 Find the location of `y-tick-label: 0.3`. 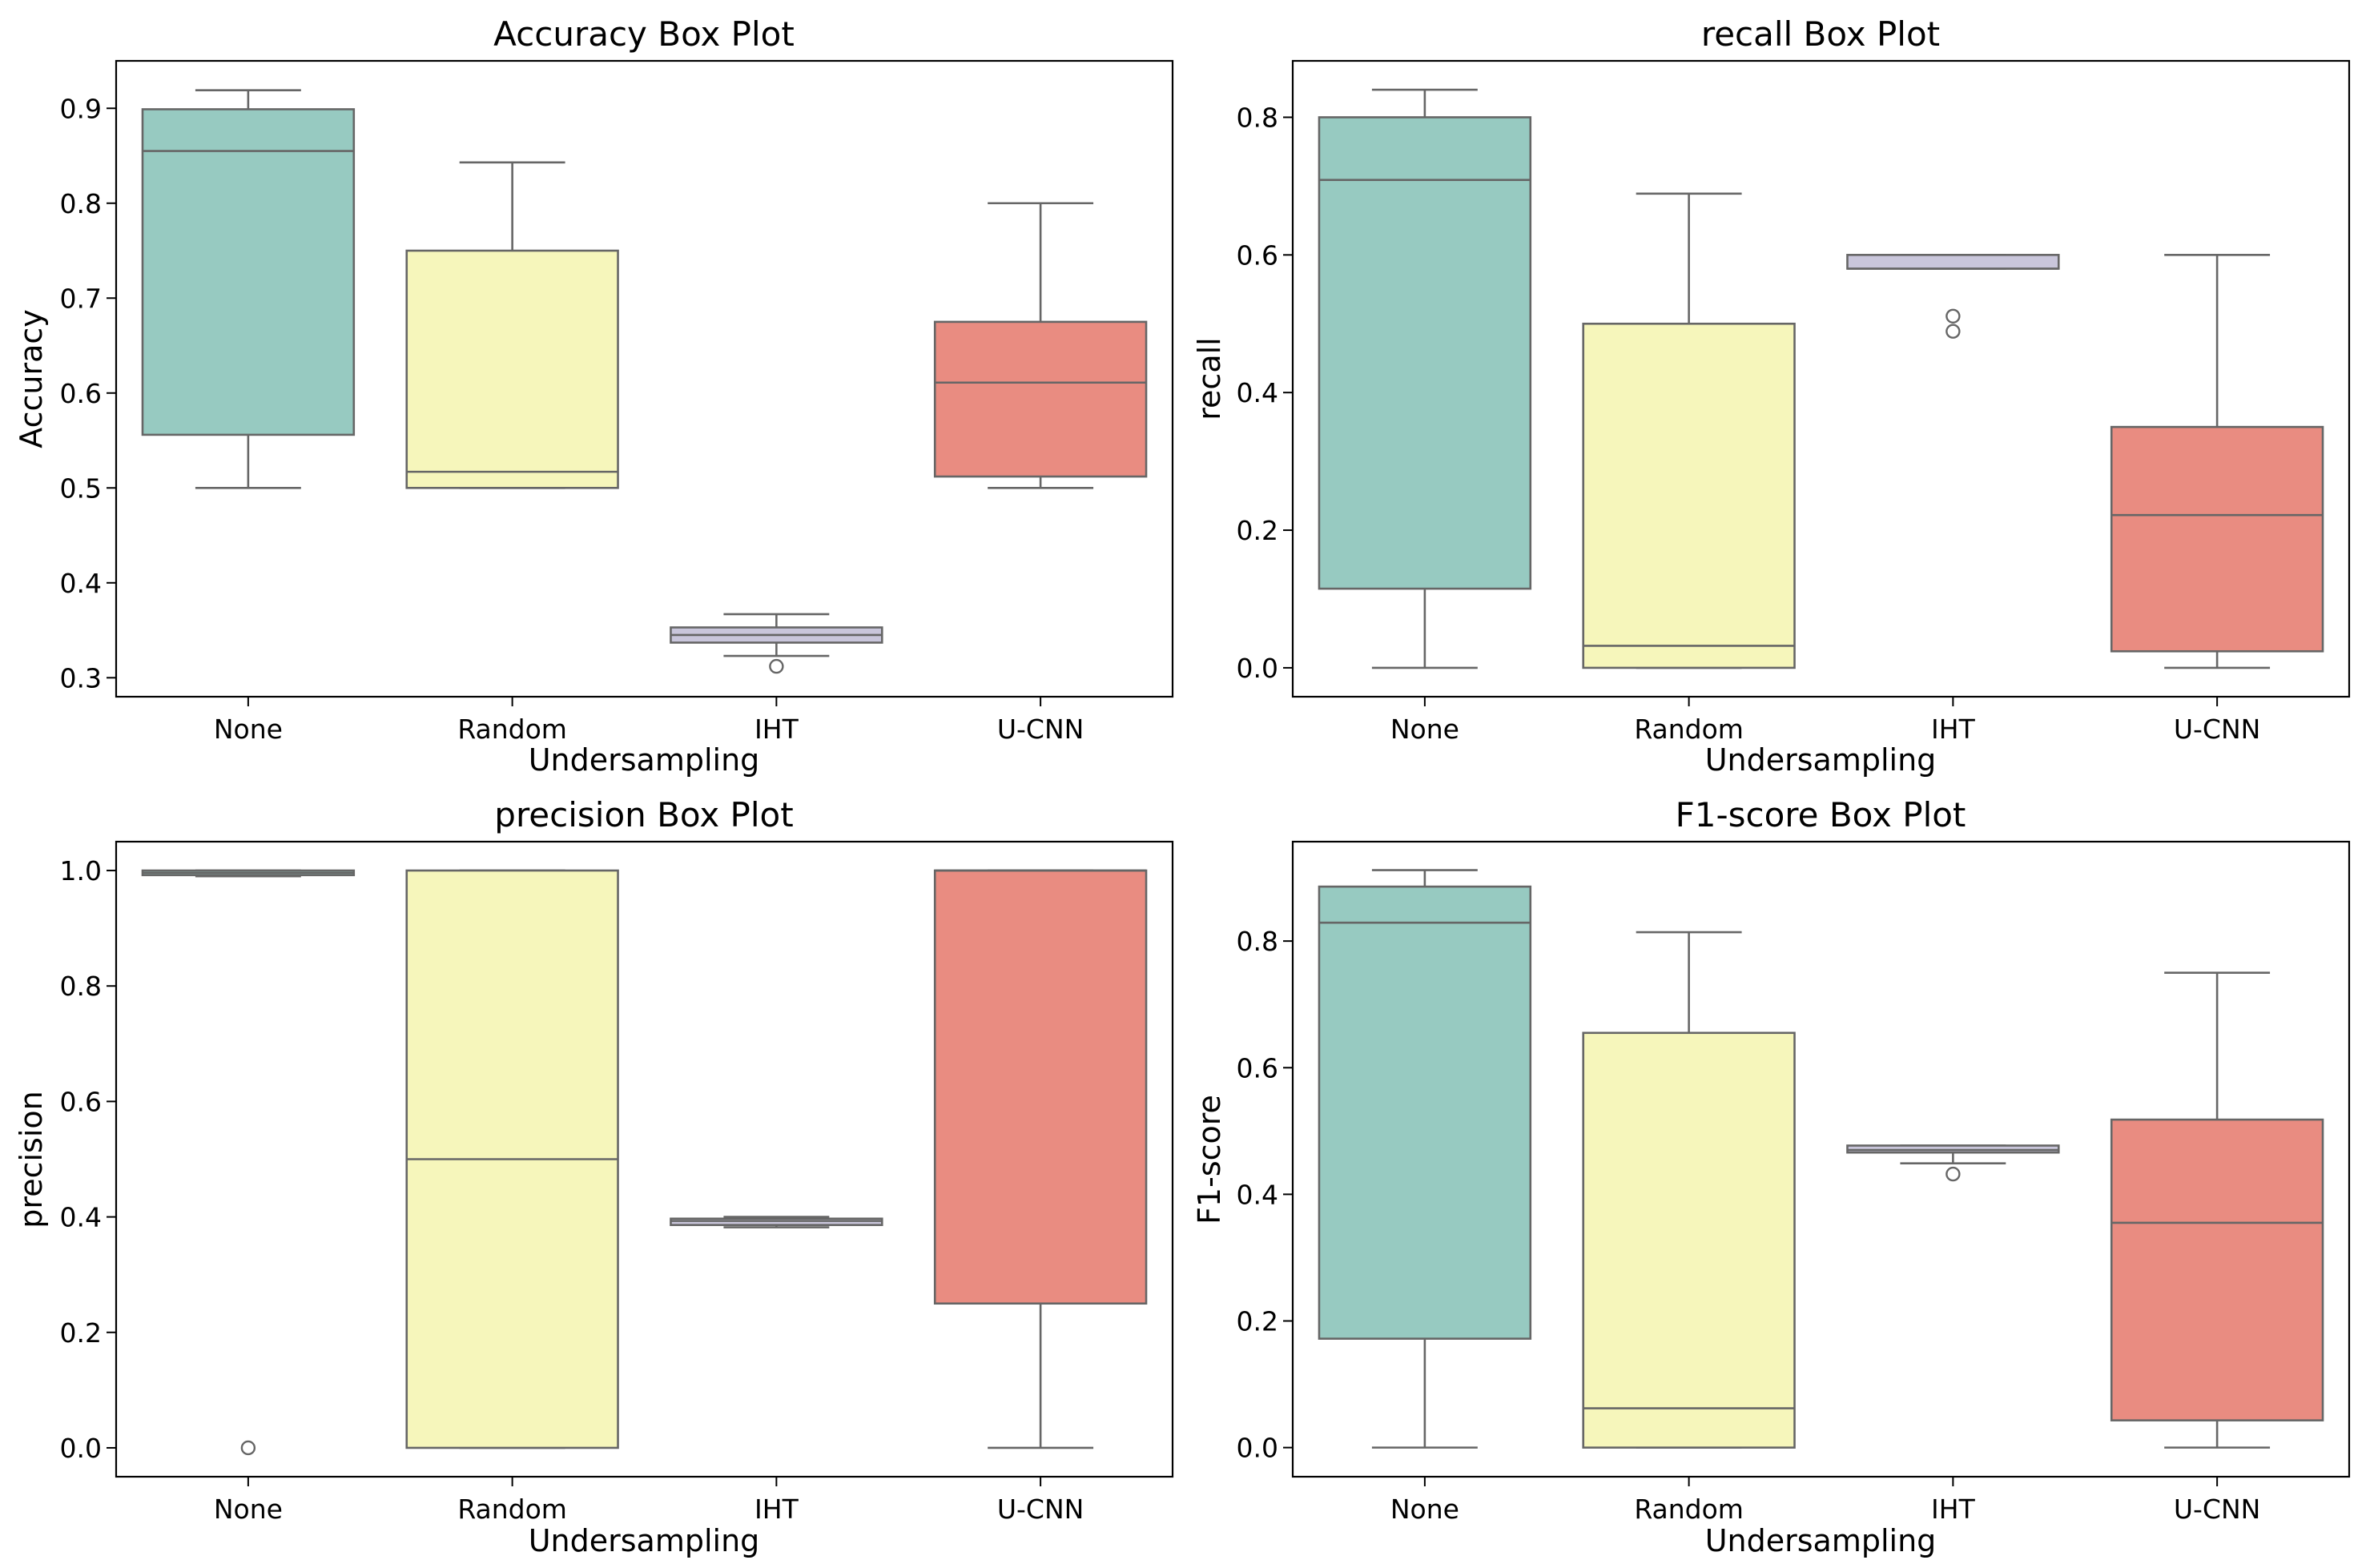

y-tick-label: 0.3 is located at coordinates (81, 678).